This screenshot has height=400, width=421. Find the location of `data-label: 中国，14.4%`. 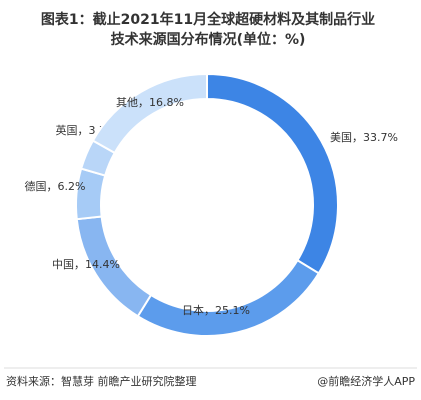

data-label: 中国，14.4% is located at coordinates (86, 264).